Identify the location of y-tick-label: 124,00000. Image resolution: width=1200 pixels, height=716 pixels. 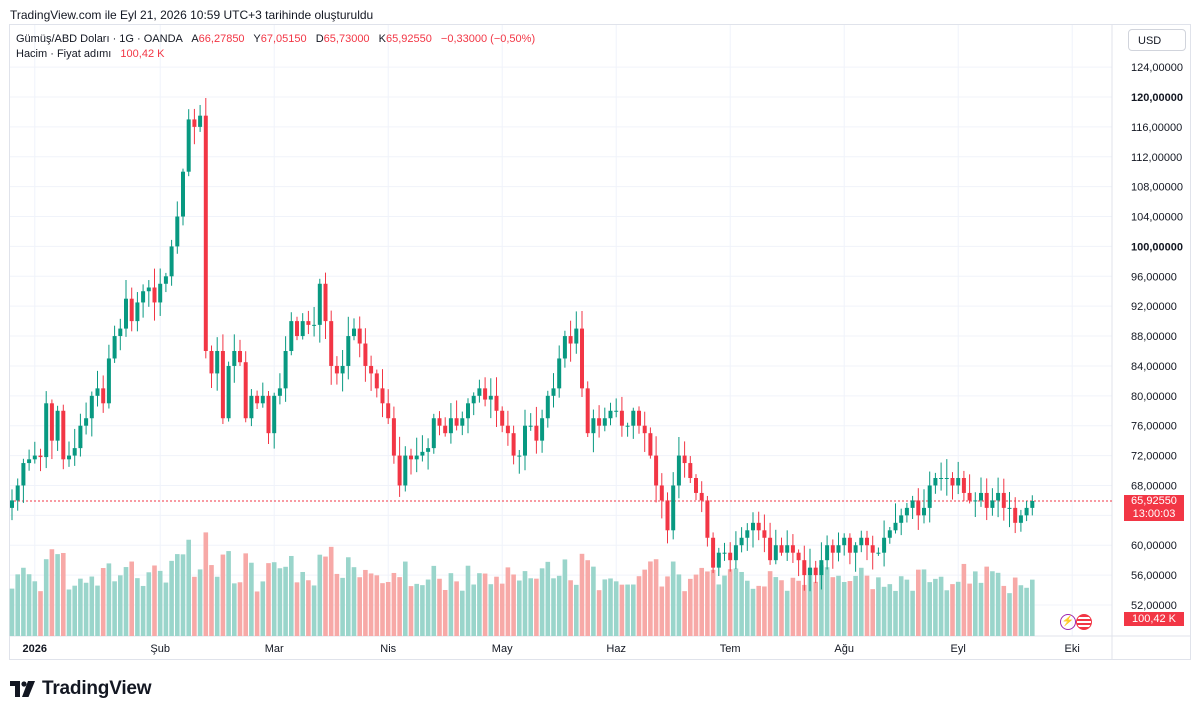
(1157, 68).